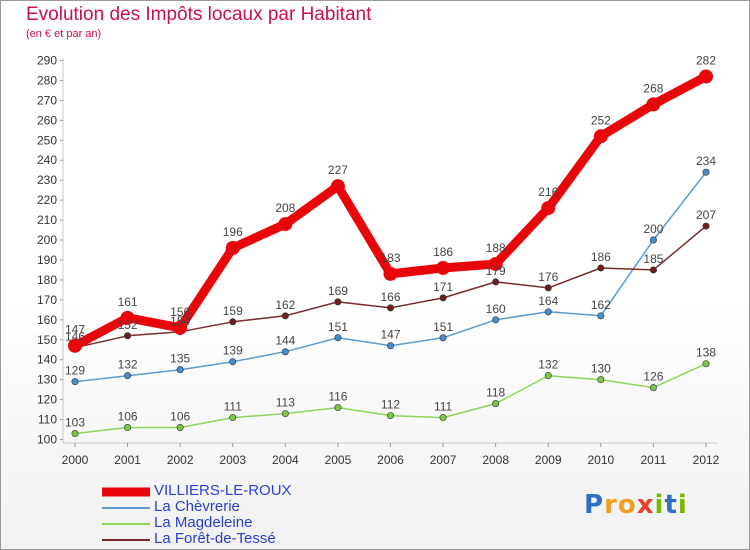 The image size is (750, 550). Describe the element at coordinates (180, 460) in the screenshot. I see `x-tick-label: 2002` at that location.